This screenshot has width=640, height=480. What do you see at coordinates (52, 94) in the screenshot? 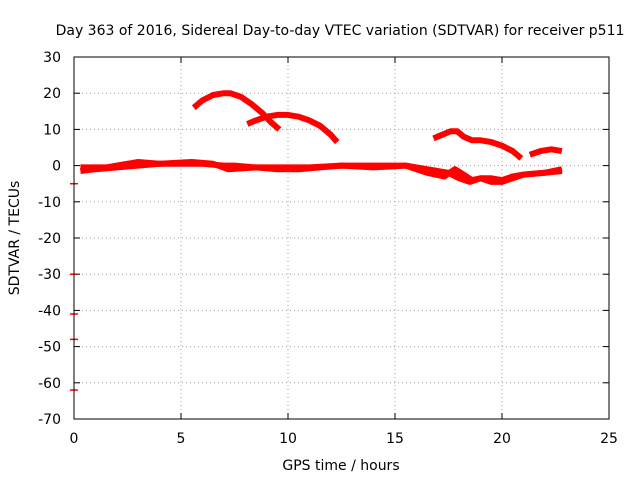
I see `y-tick-label: 20` at bounding box center [52, 94].